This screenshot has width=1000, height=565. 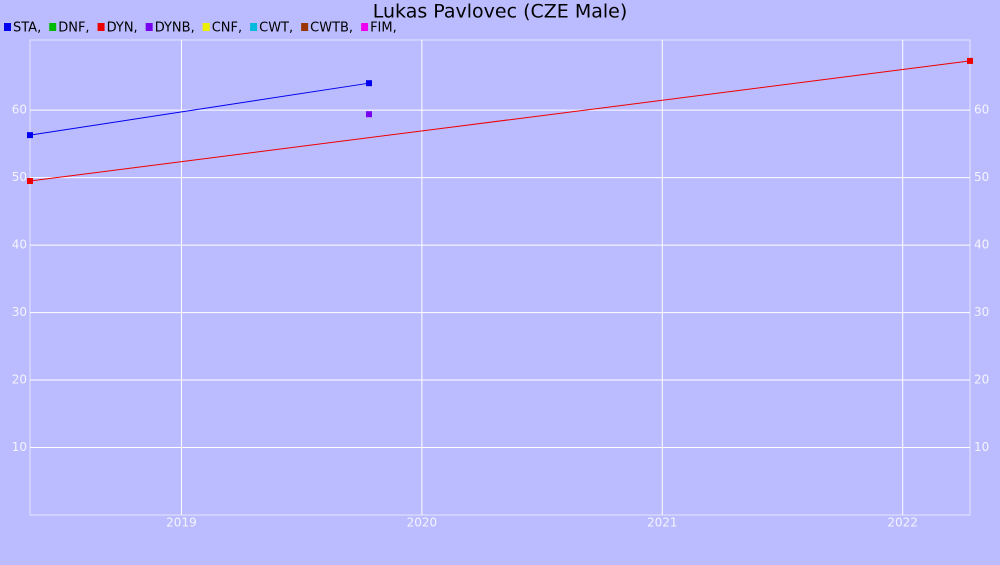 What do you see at coordinates (19, 447) in the screenshot?
I see `y-tick-label: 10` at bounding box center [19, 447].